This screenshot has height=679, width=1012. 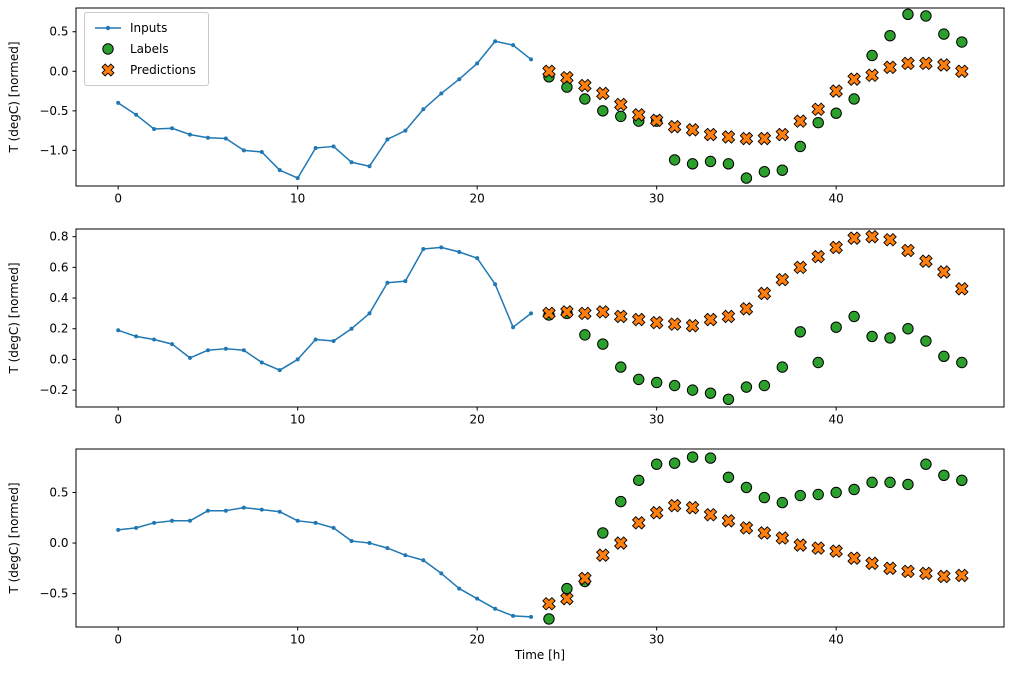 What do you see at coordinates (14, 538) in the screenshot?
I see `y-axis-label: T (degC) [normed]` at bounding box center [14, 538].